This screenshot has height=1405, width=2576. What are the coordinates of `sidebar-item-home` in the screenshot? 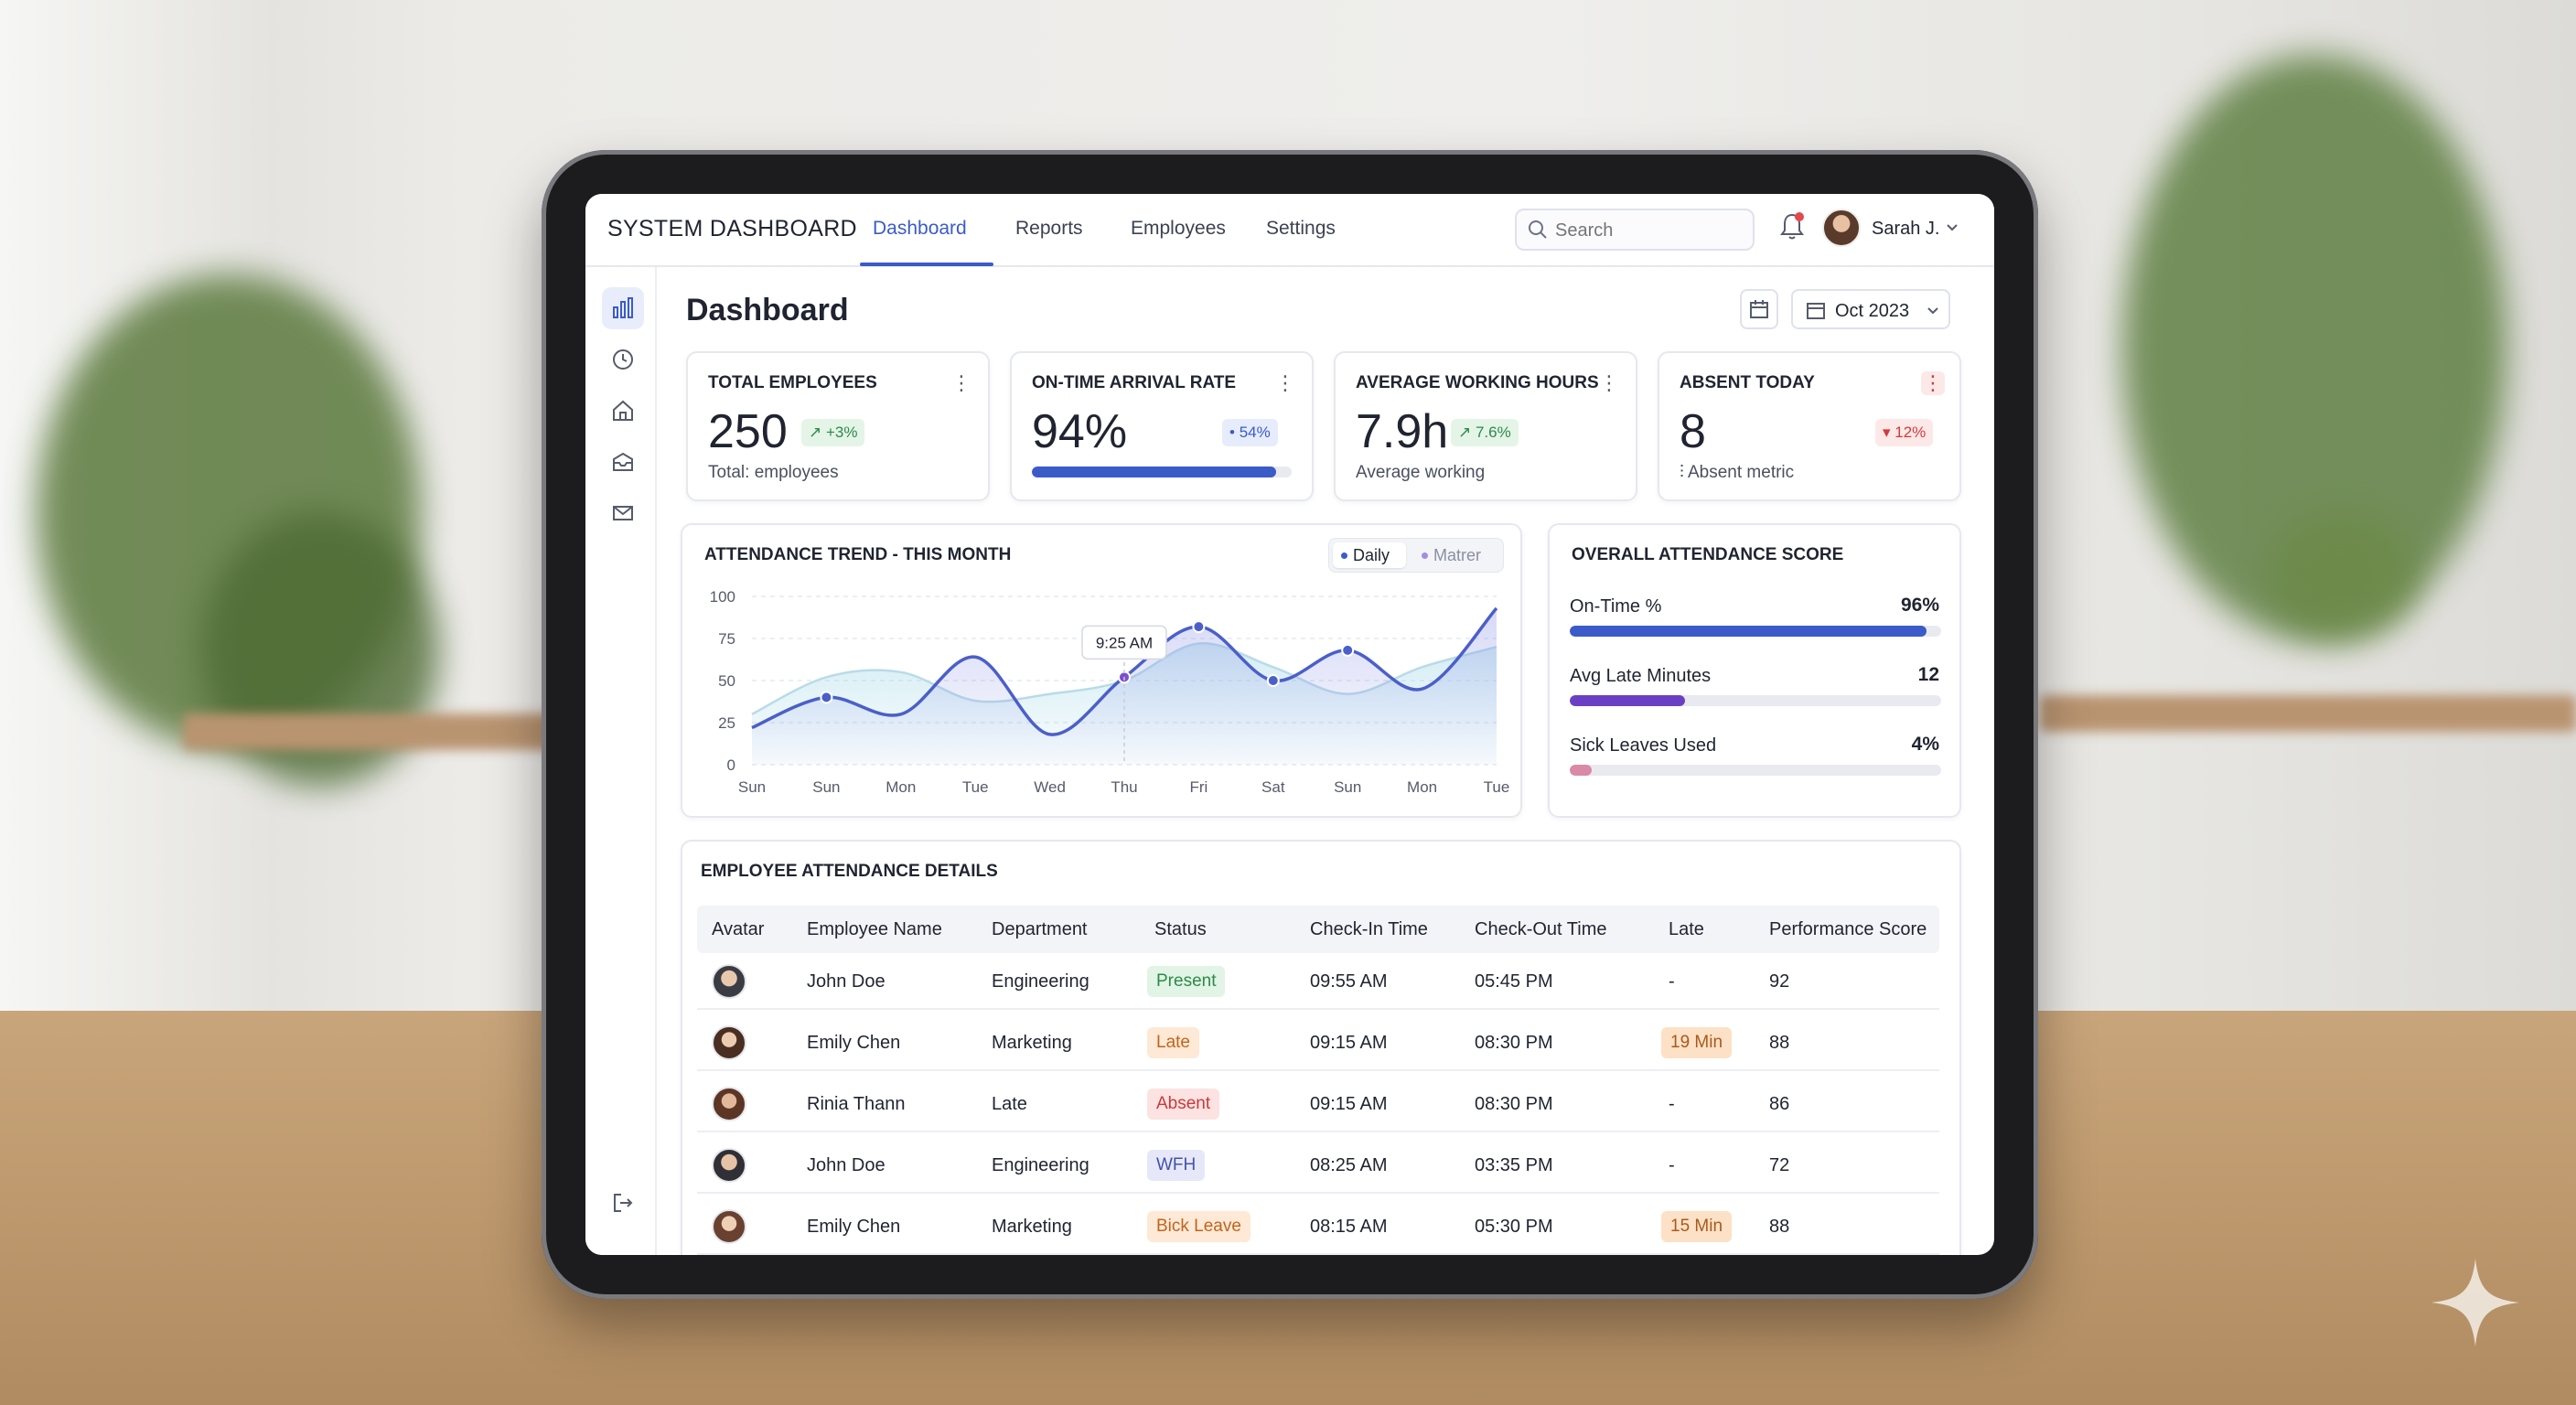 It's located at (623, 411).